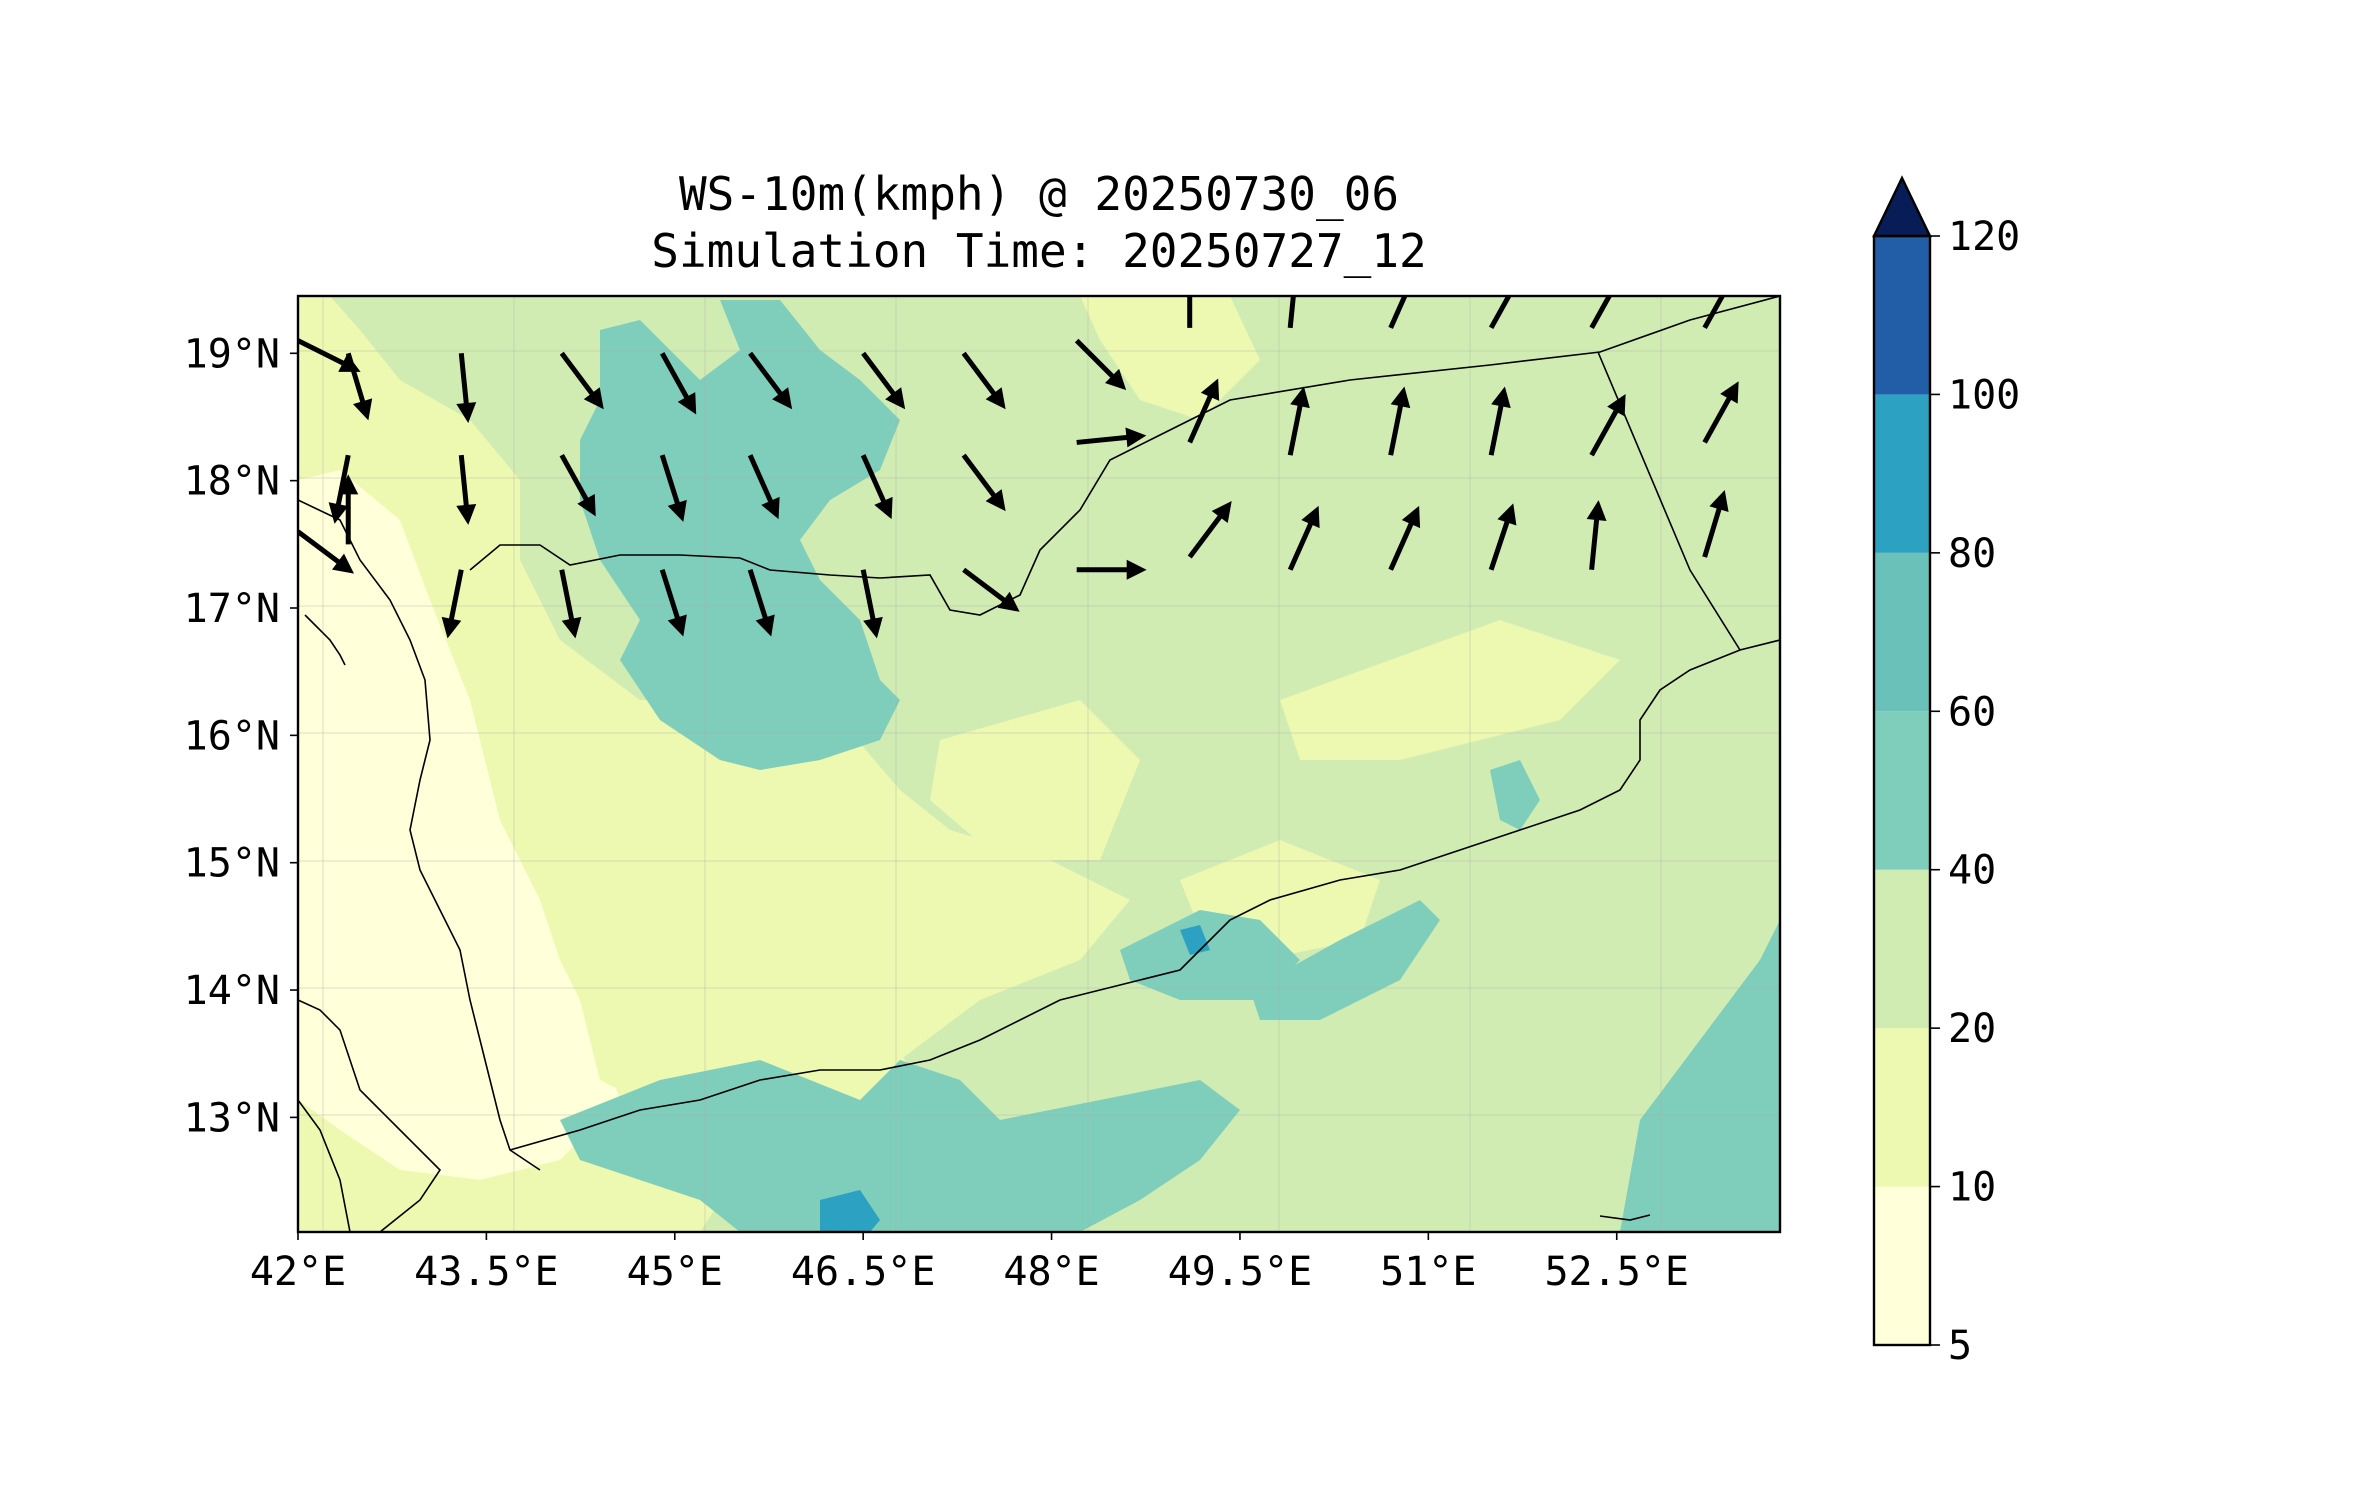 Image resolution: width=2371 pixels, height=1500 pixels. I want to click on lon-tick-label: 51°E, so click(1428, 1272).